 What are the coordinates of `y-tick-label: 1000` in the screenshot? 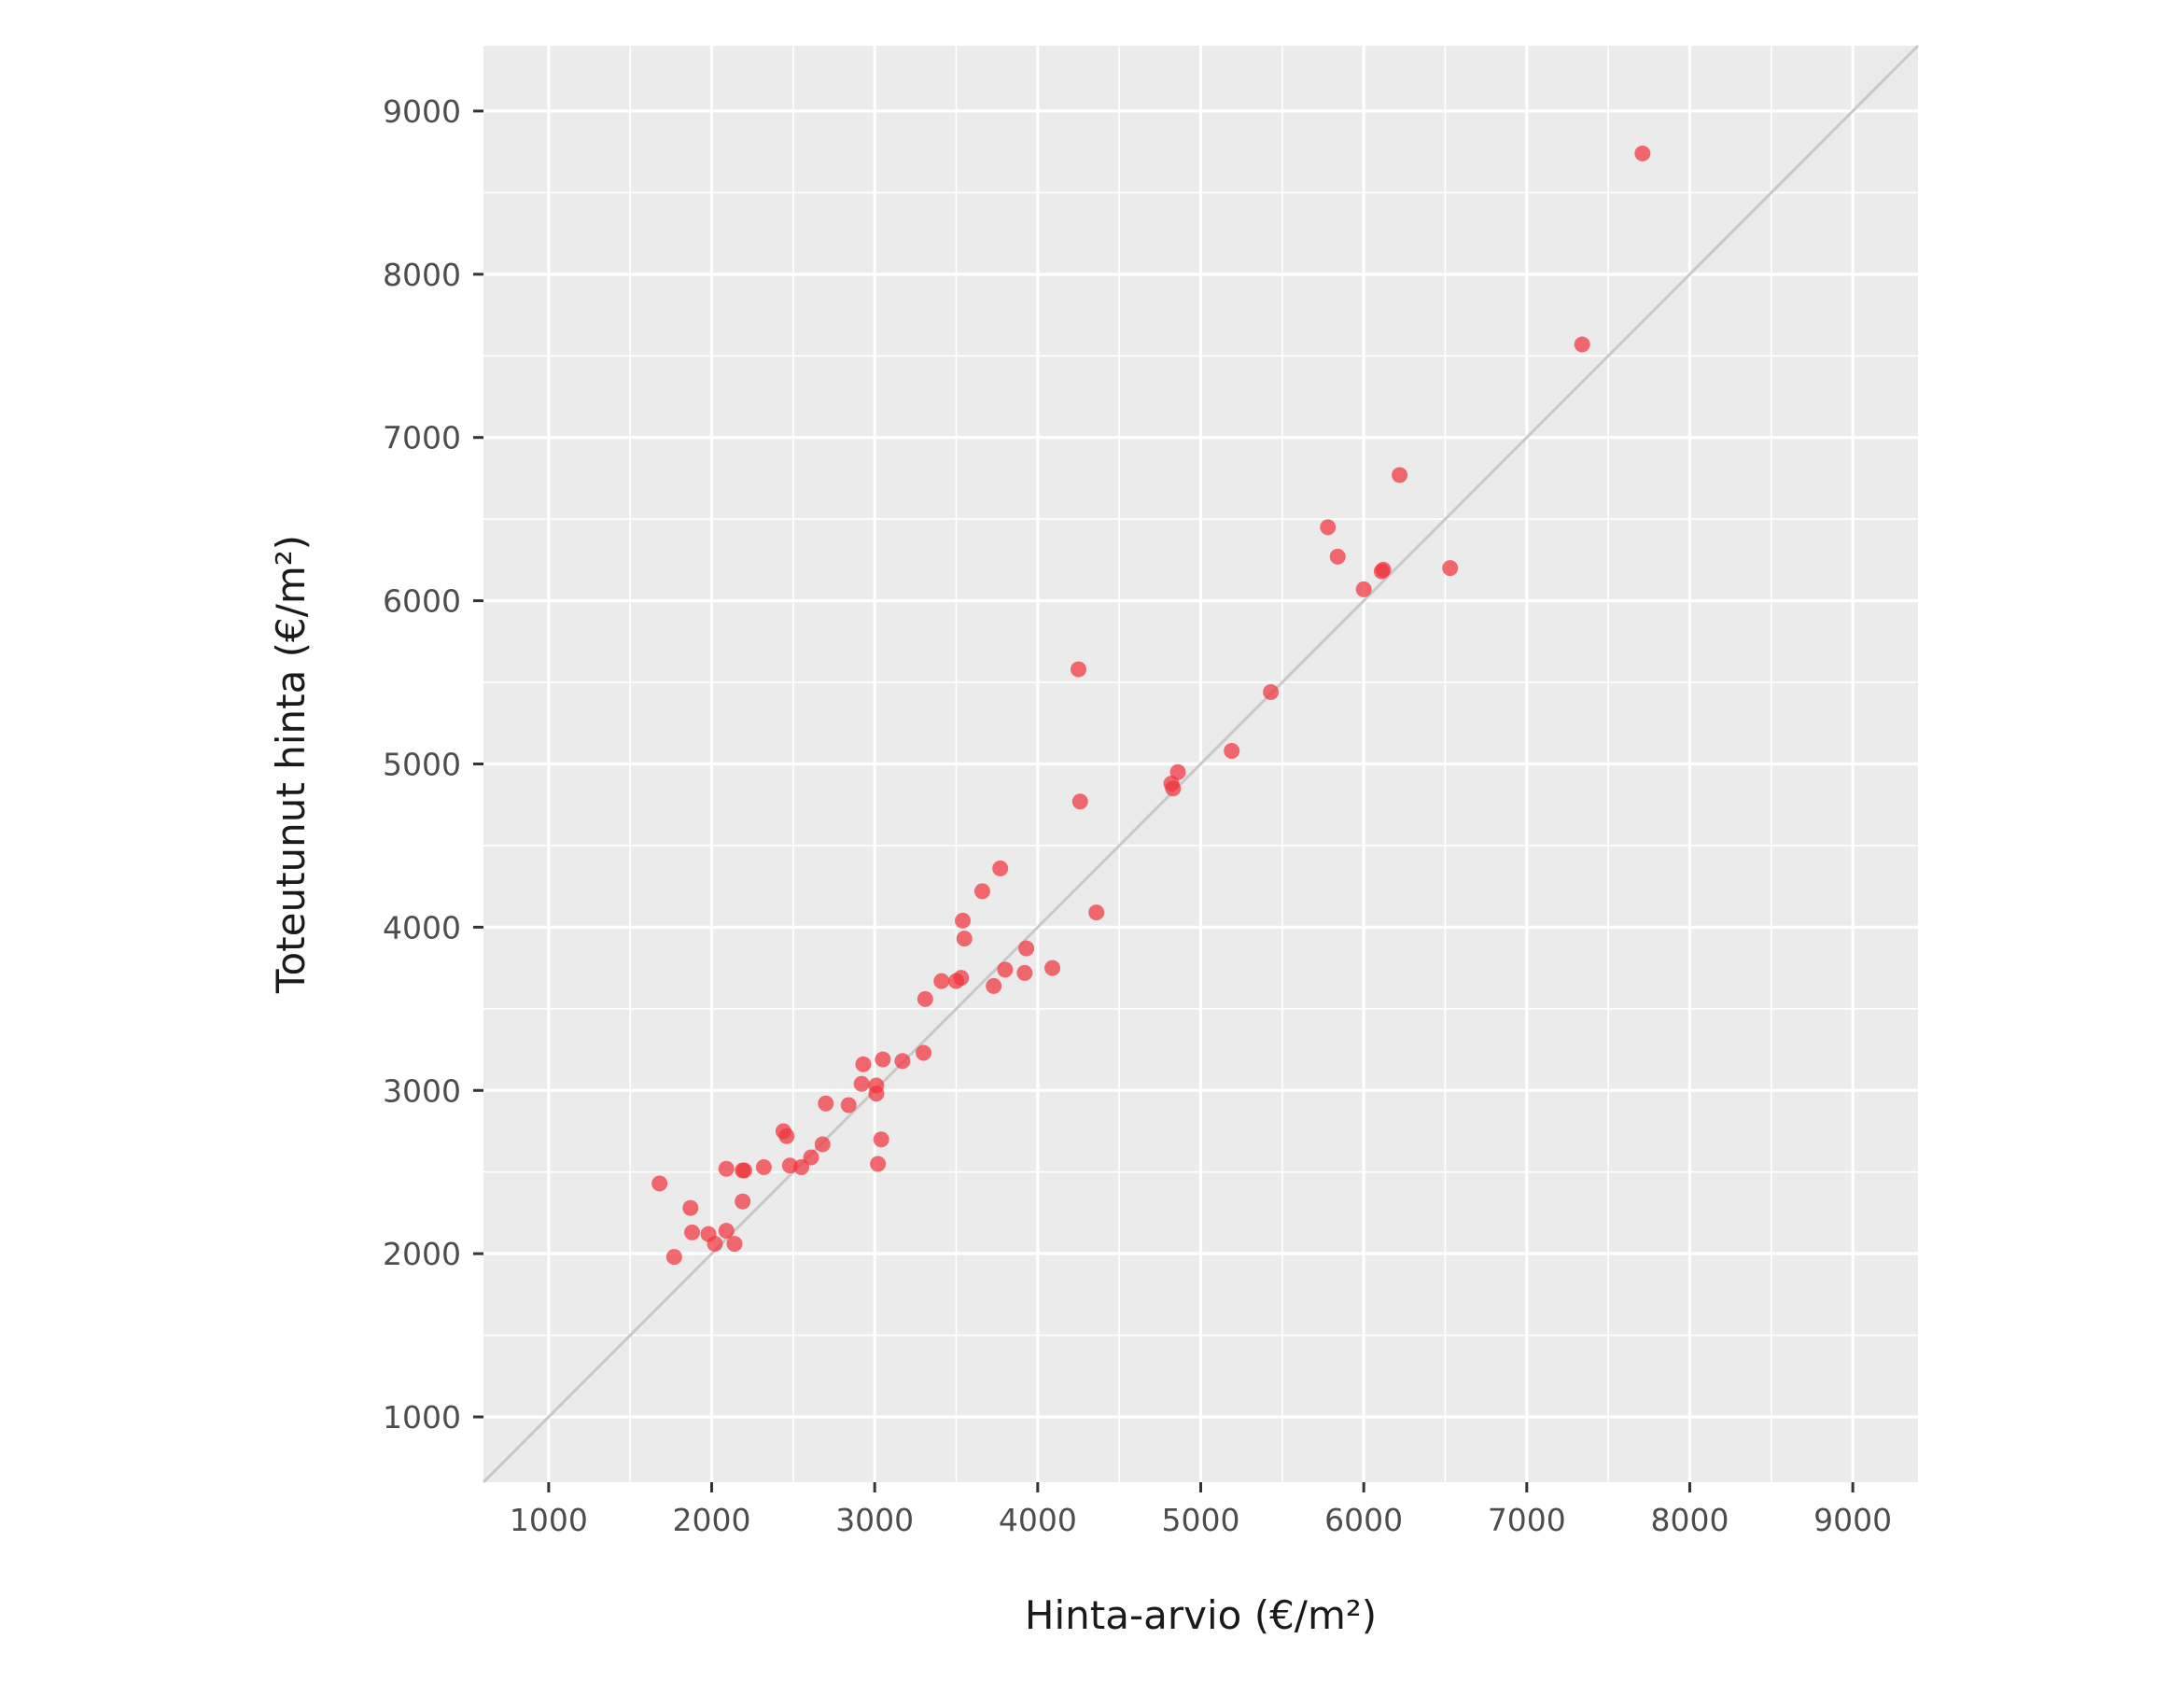 It's located at (422, 1417).